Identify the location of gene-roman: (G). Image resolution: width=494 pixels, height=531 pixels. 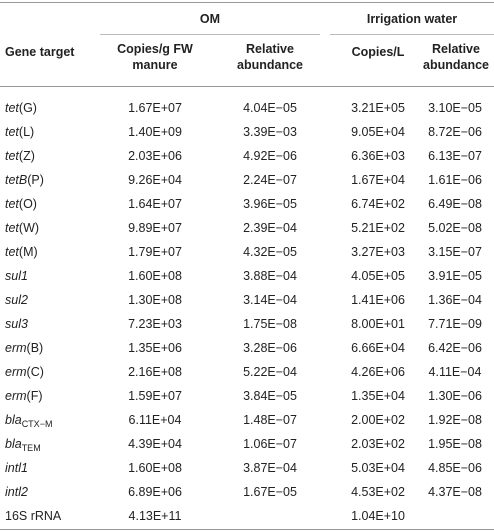
(27, 108).